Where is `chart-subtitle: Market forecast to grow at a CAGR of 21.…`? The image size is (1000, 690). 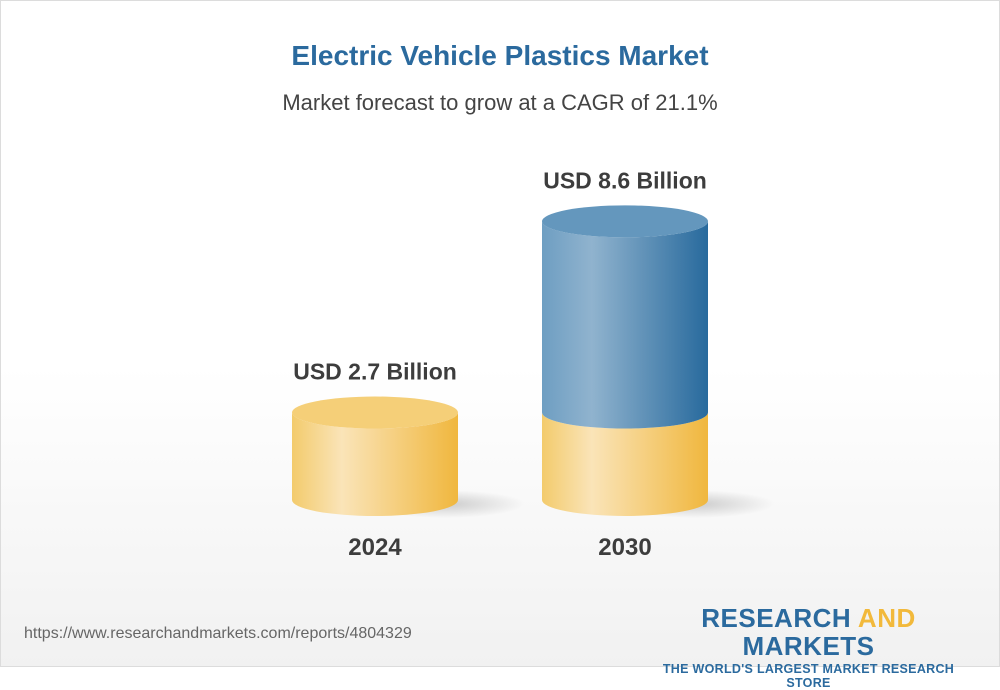 chart-subtitle: Market forecast to grow at a CAGR of 21.… is located at coordinates (500, 102).